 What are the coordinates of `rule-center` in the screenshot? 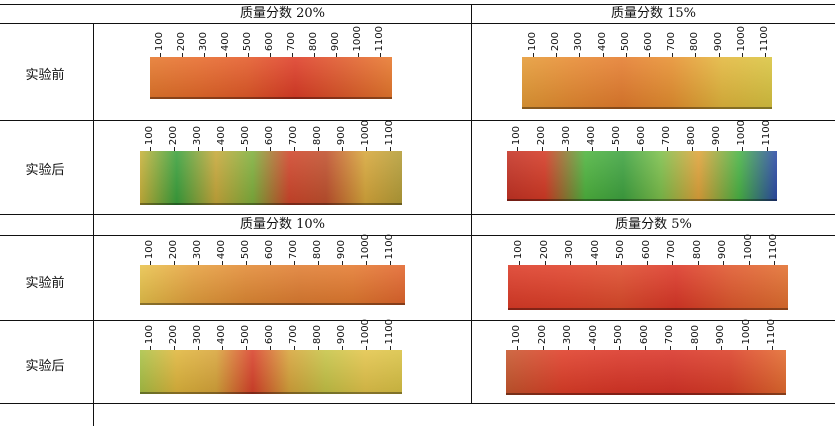 It's located at (471, 204).